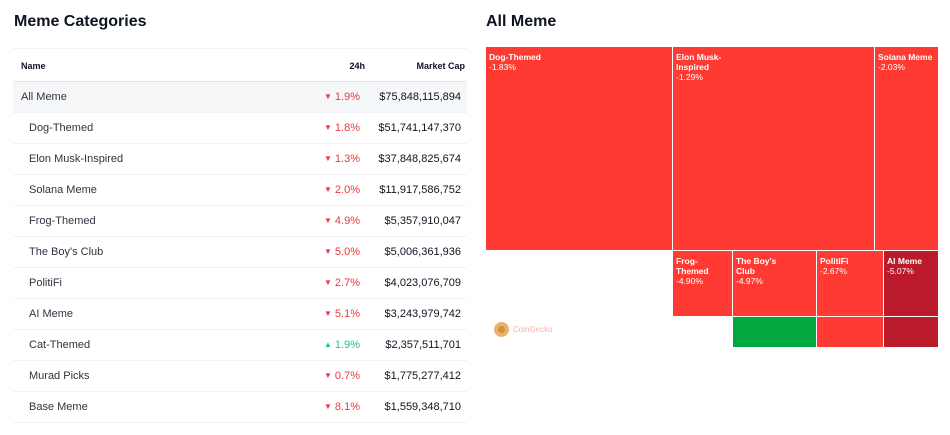  What do you see at coordinates (422, 221) in the screenshot?
I see `market-cap-value: $5,357,910,047` at bounding box center [422, 221].